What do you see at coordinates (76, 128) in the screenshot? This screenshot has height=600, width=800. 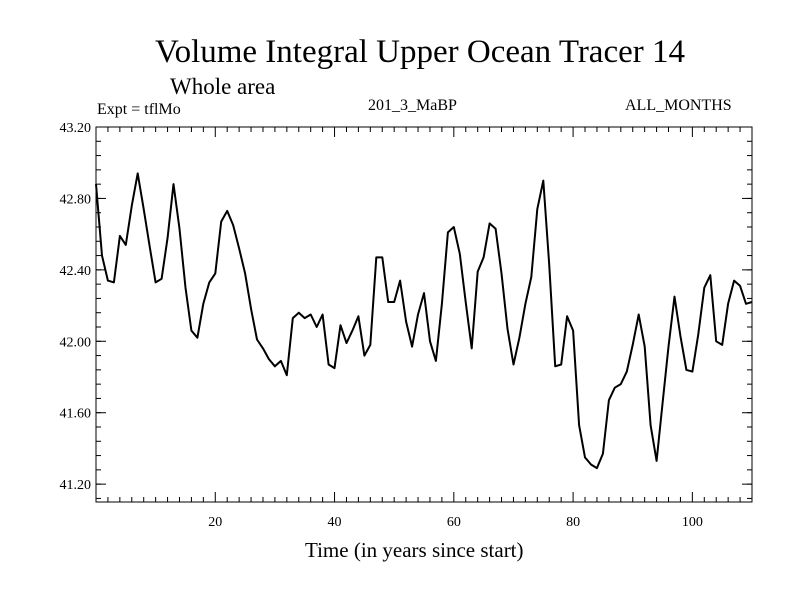 I see `y-tick-label: 43.20` at bounding box center [76, 128].